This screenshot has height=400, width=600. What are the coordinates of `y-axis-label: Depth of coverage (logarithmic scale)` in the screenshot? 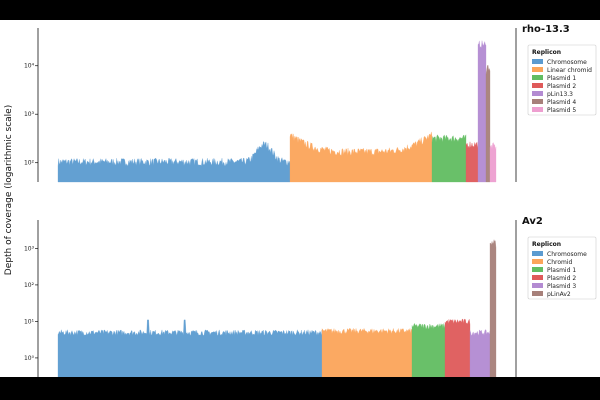 It's located at (9, 190).